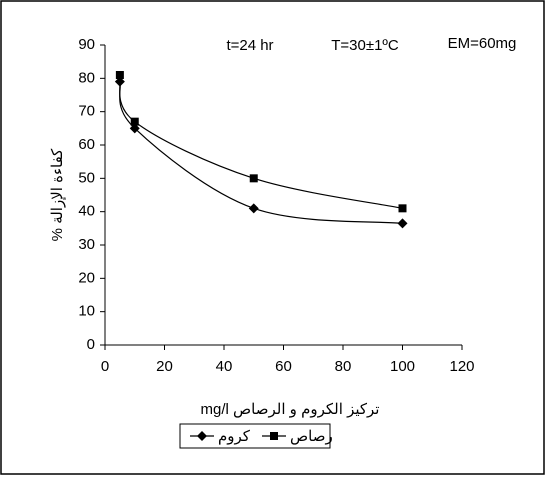 The width and height of the screenshot is (545, 480). I want to click on x-tick-label: 20, so click(164, 366).